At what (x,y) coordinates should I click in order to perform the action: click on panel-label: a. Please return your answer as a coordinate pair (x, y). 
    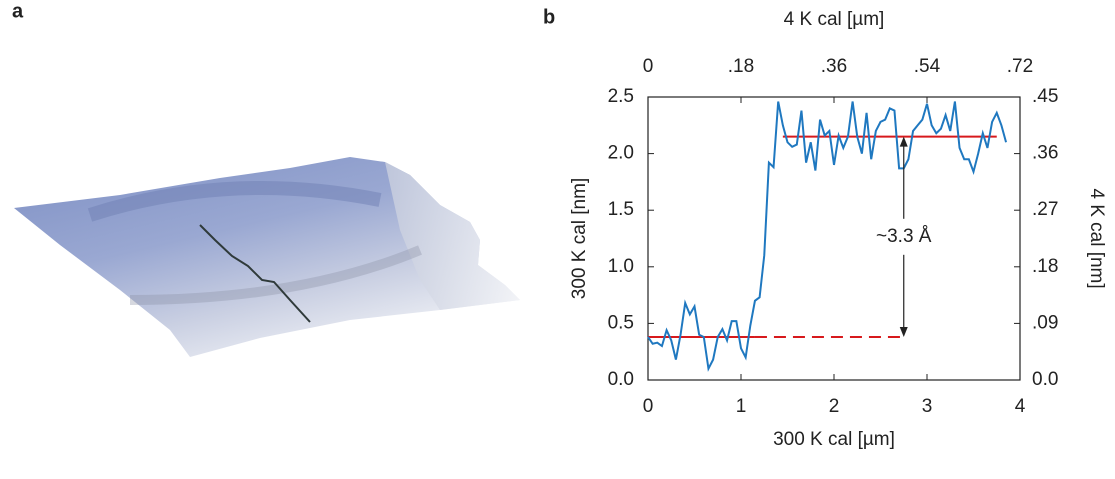
    Looking at the image, I should click on (18, 11).